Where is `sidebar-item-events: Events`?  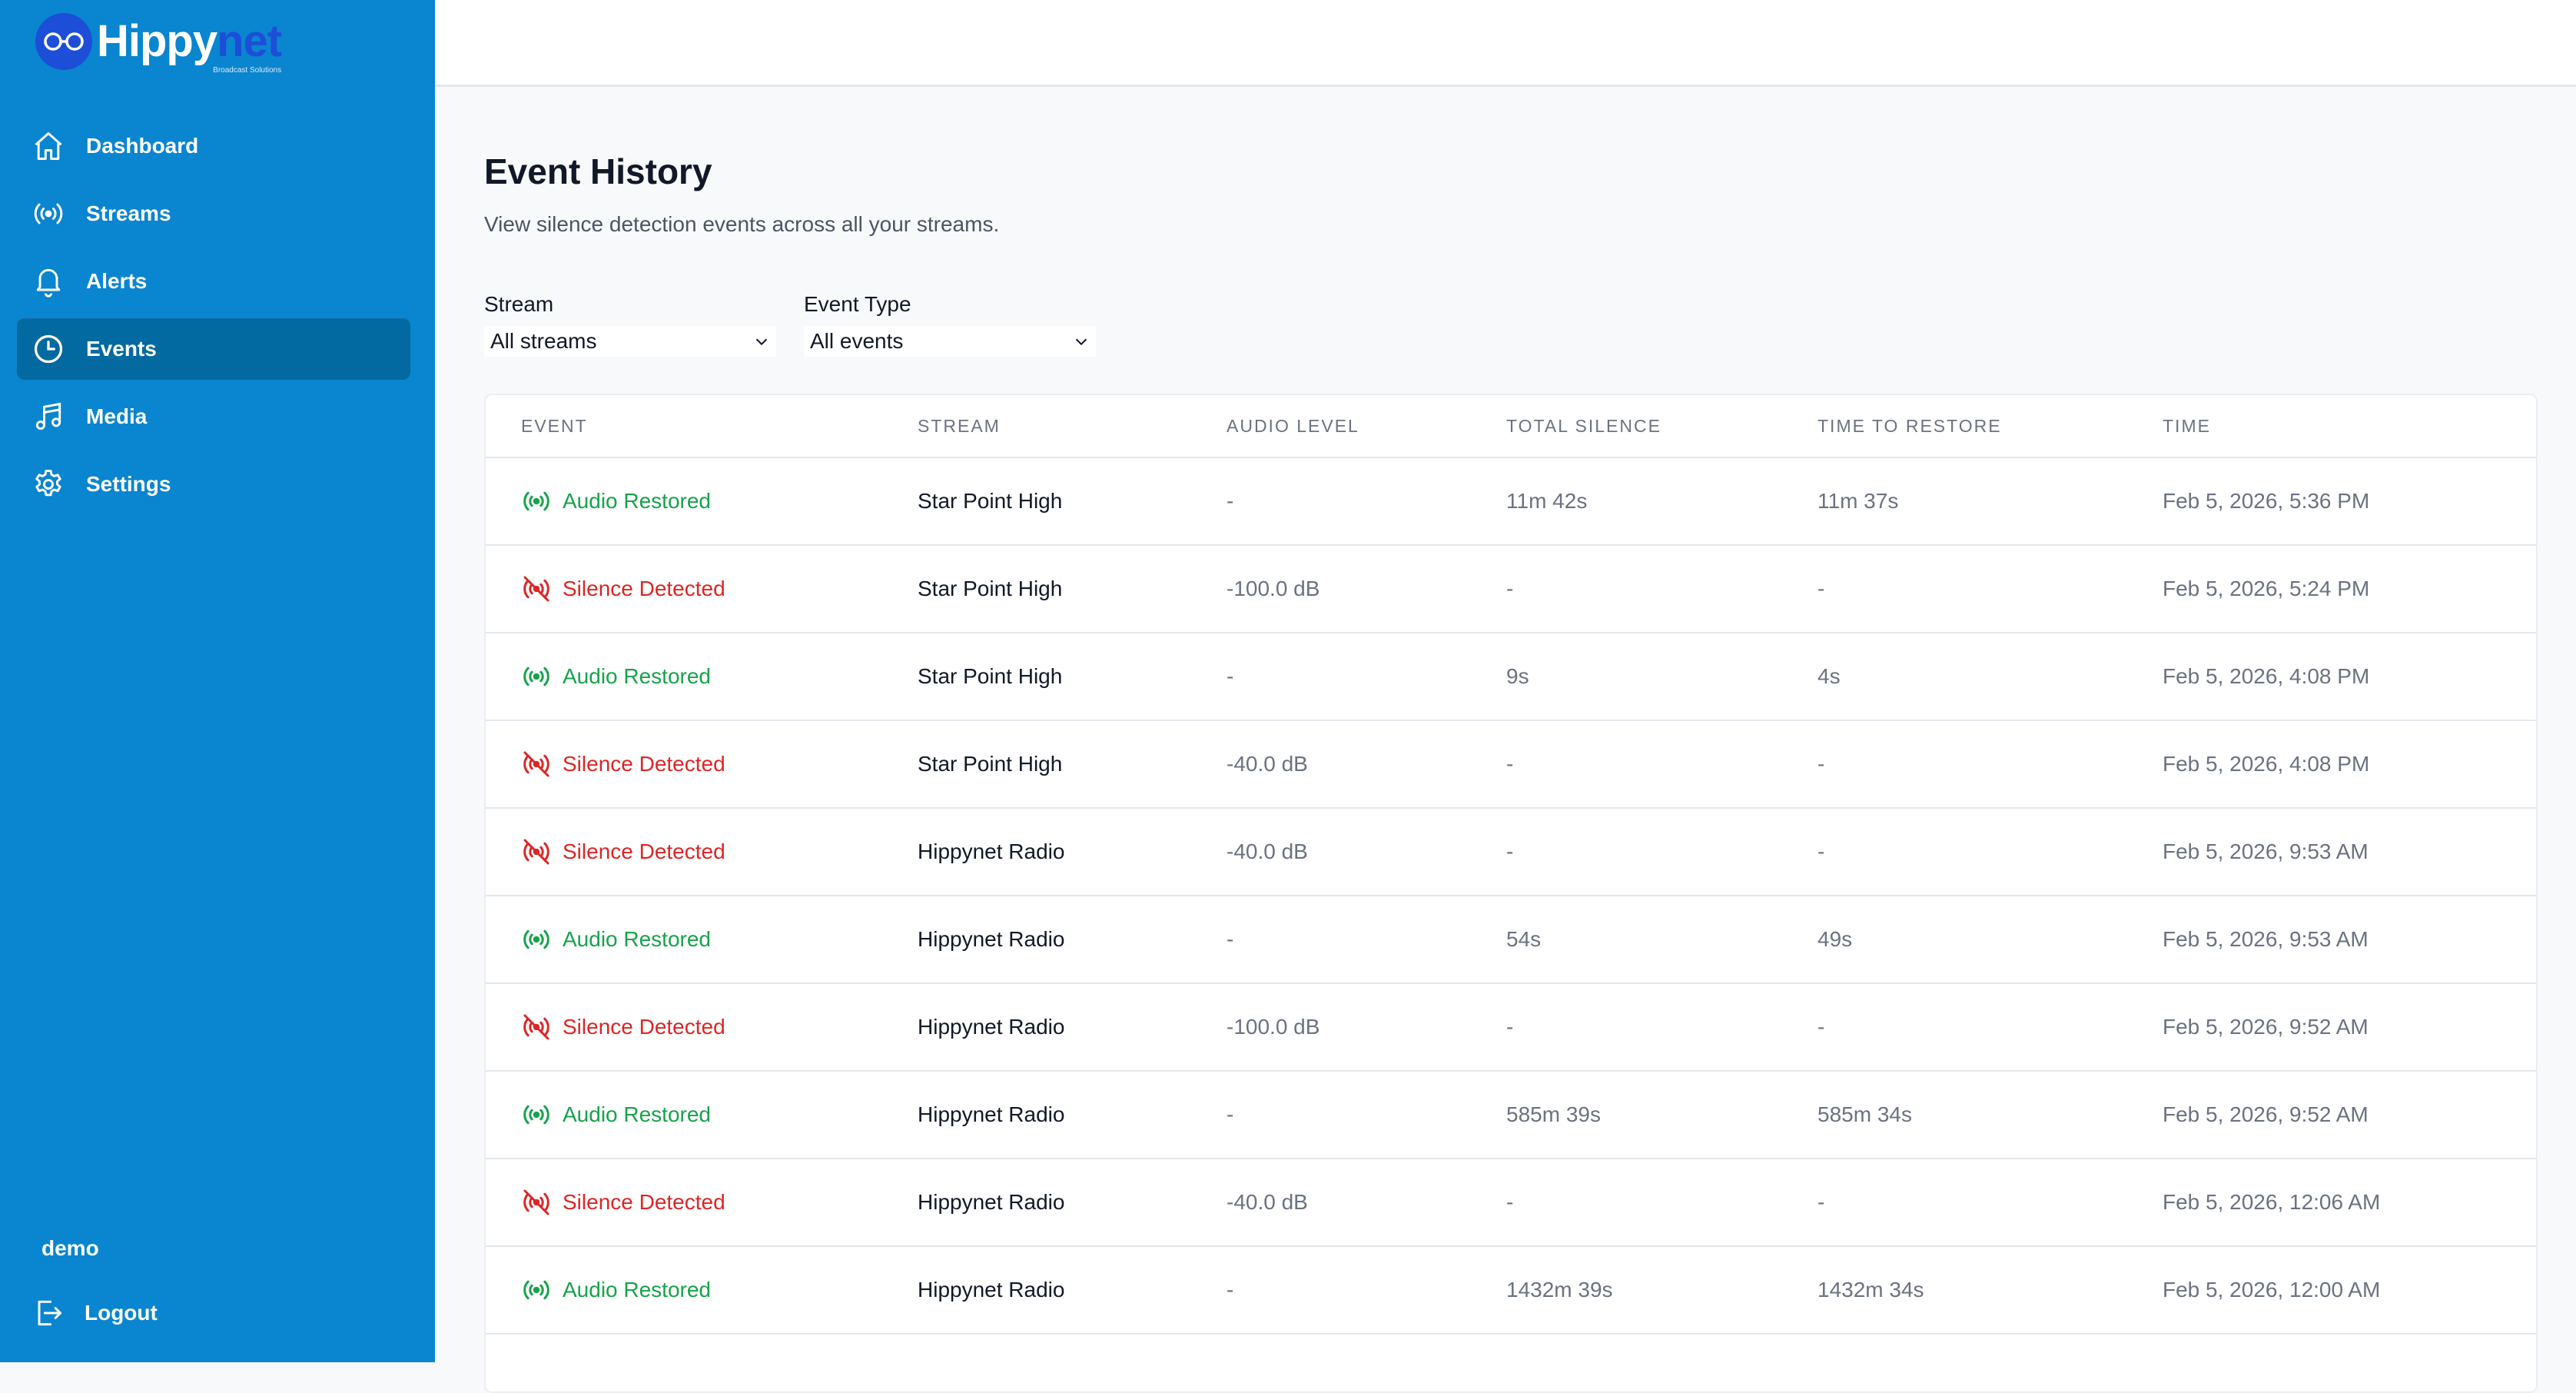
sidebar-item-events: Events is located at coordinates (213, 349).